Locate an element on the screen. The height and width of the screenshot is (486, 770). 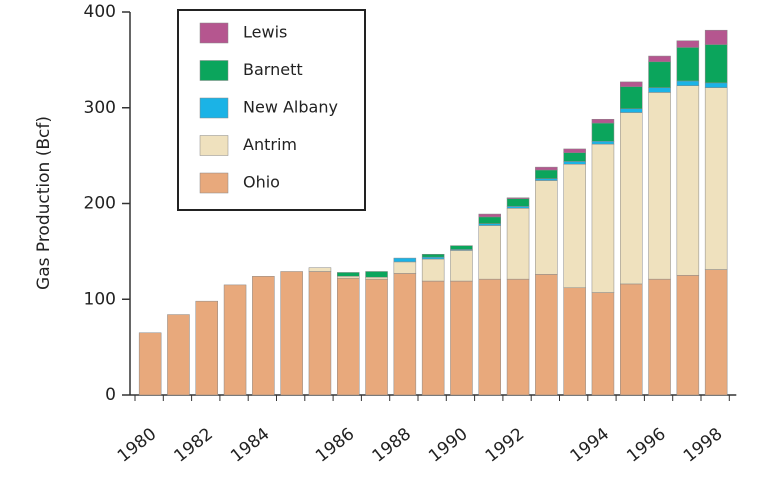
x-tick-label: 1996 is located at coordinates (646, 445).